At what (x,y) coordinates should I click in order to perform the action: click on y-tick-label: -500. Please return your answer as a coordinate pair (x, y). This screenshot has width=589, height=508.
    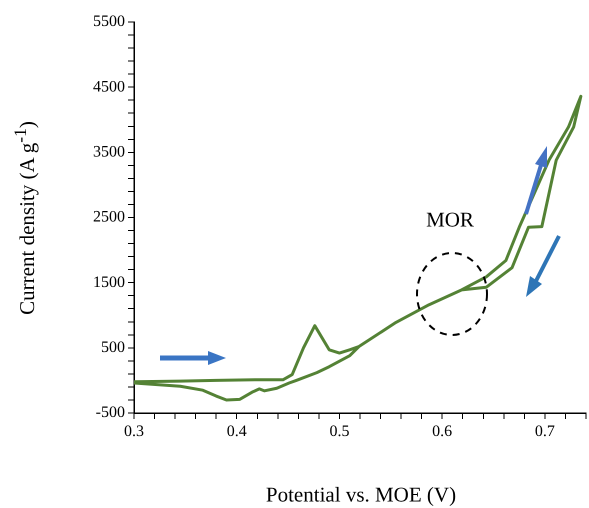
    Looking at the image, I should click on (110, 413).